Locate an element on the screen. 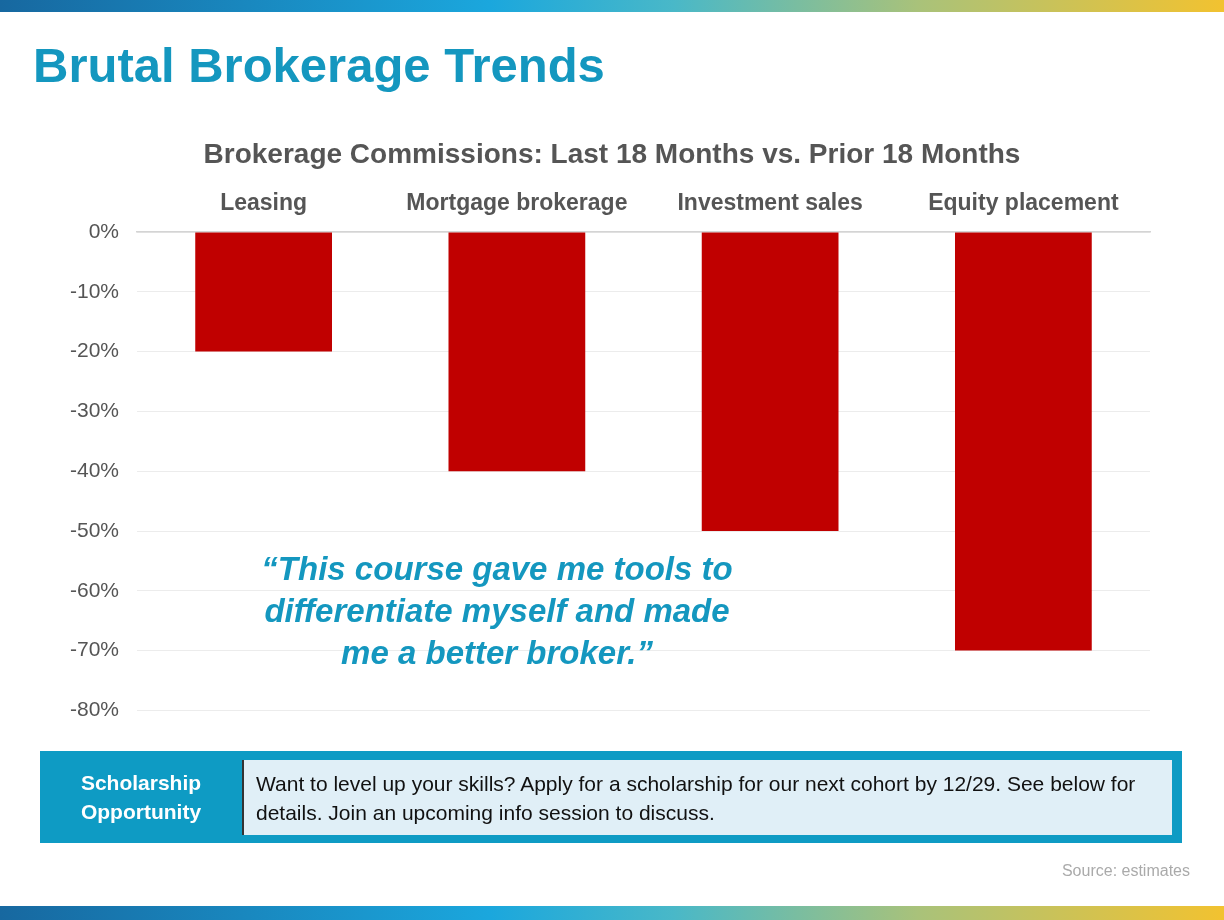 This screenshot has height=920, width=1224. annotation: “This course gave me tools to differentiate myself and made me a better broker.” is located at coordinates (497, 611).